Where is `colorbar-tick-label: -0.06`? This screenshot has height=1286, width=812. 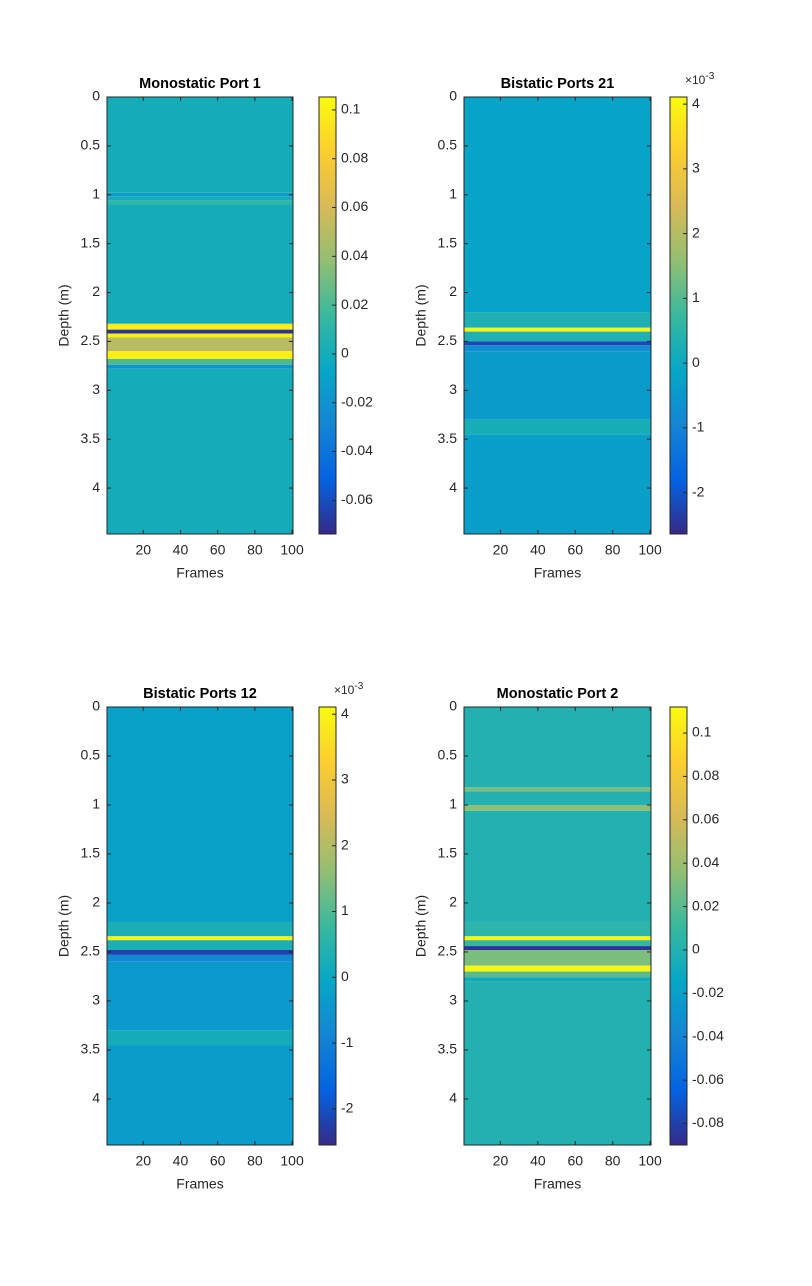
colorbar-tick-label: -0.06 is located at coordinates (708, 1079).